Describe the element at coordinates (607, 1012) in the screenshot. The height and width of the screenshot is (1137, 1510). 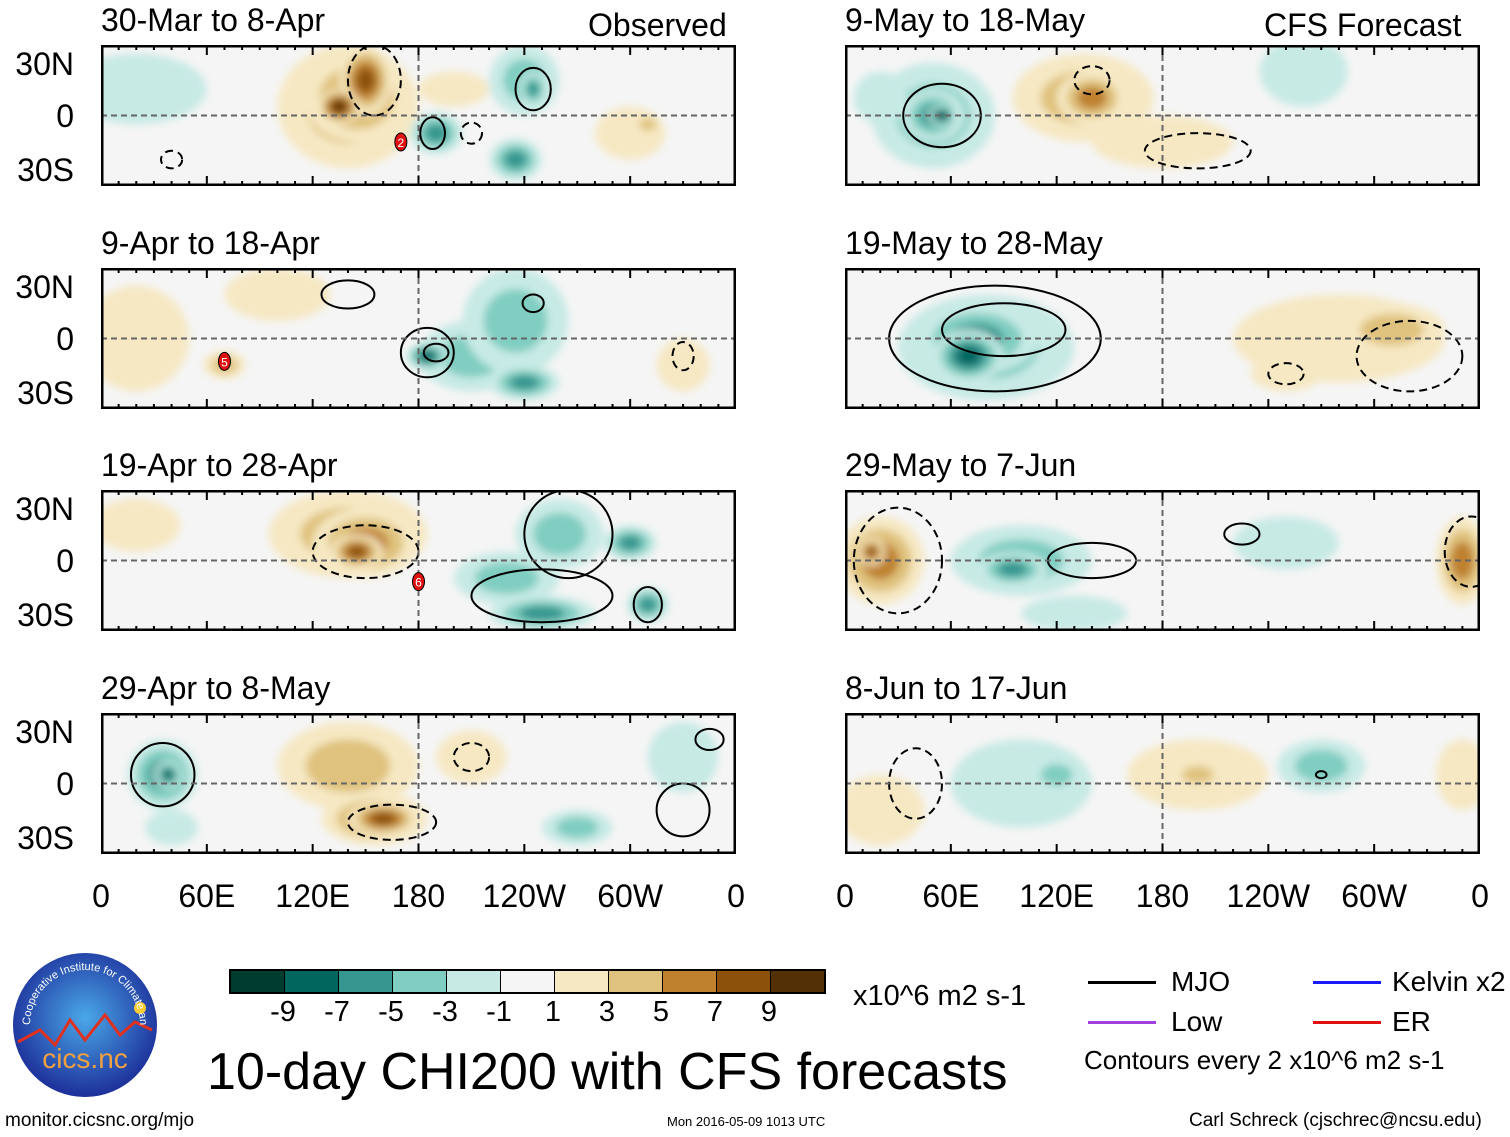
I see `colorbar-tick-label: 3` at that location.